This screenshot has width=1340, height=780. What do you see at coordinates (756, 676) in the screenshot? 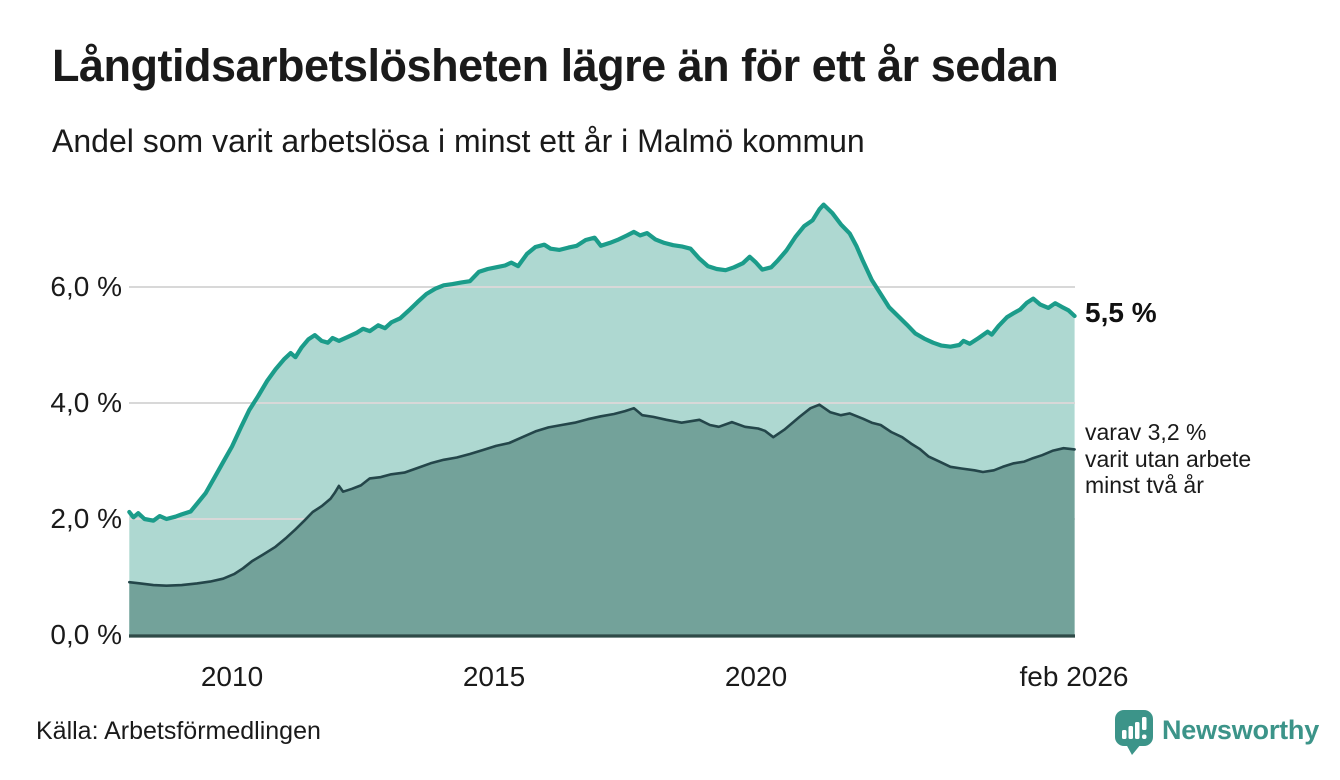
I see `x-axis-tick-label: 2020` at bounding box center [756, 676].